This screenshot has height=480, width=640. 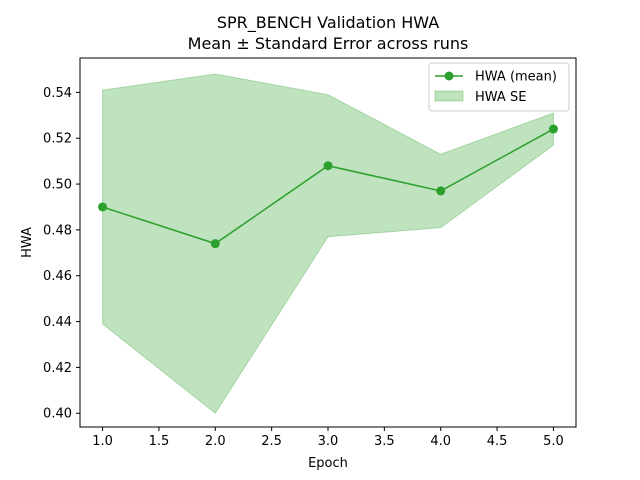 What do you see at coordinates (328, 463) in the screenshot?
I see `x-axis-label: Epoch` at bounding box center [328, 463].